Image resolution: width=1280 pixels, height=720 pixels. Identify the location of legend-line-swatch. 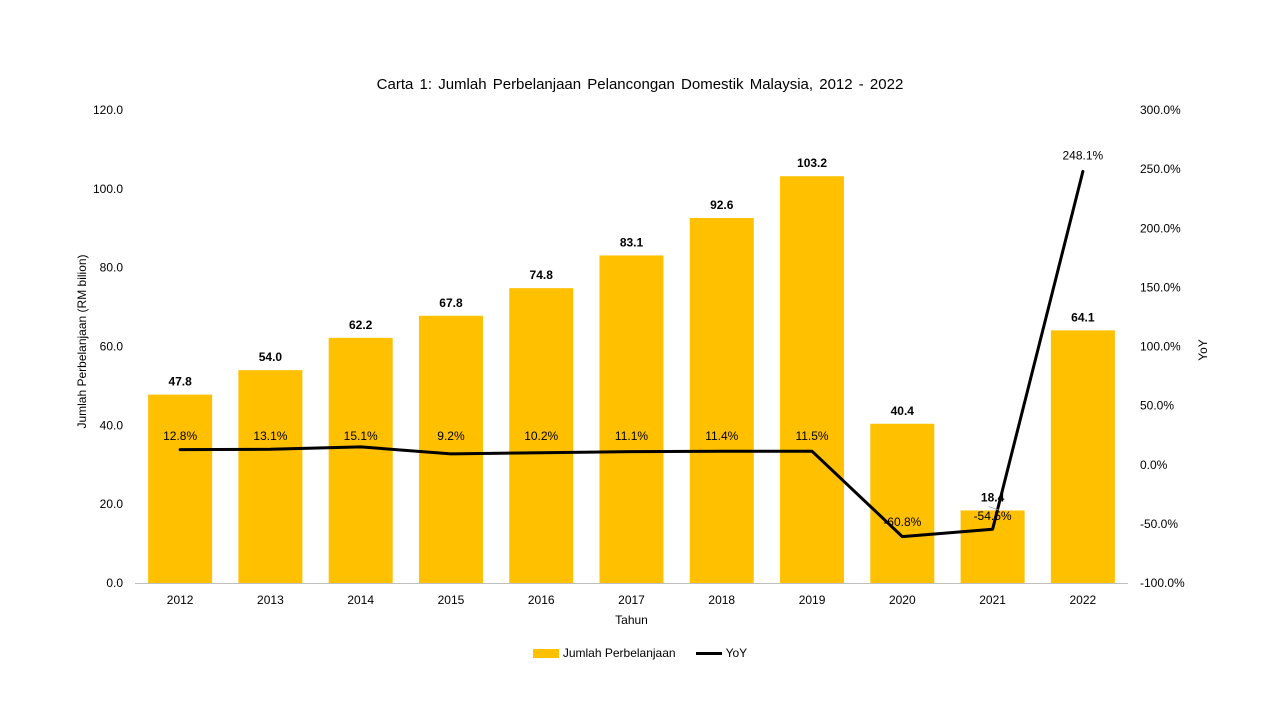
(708, 653).